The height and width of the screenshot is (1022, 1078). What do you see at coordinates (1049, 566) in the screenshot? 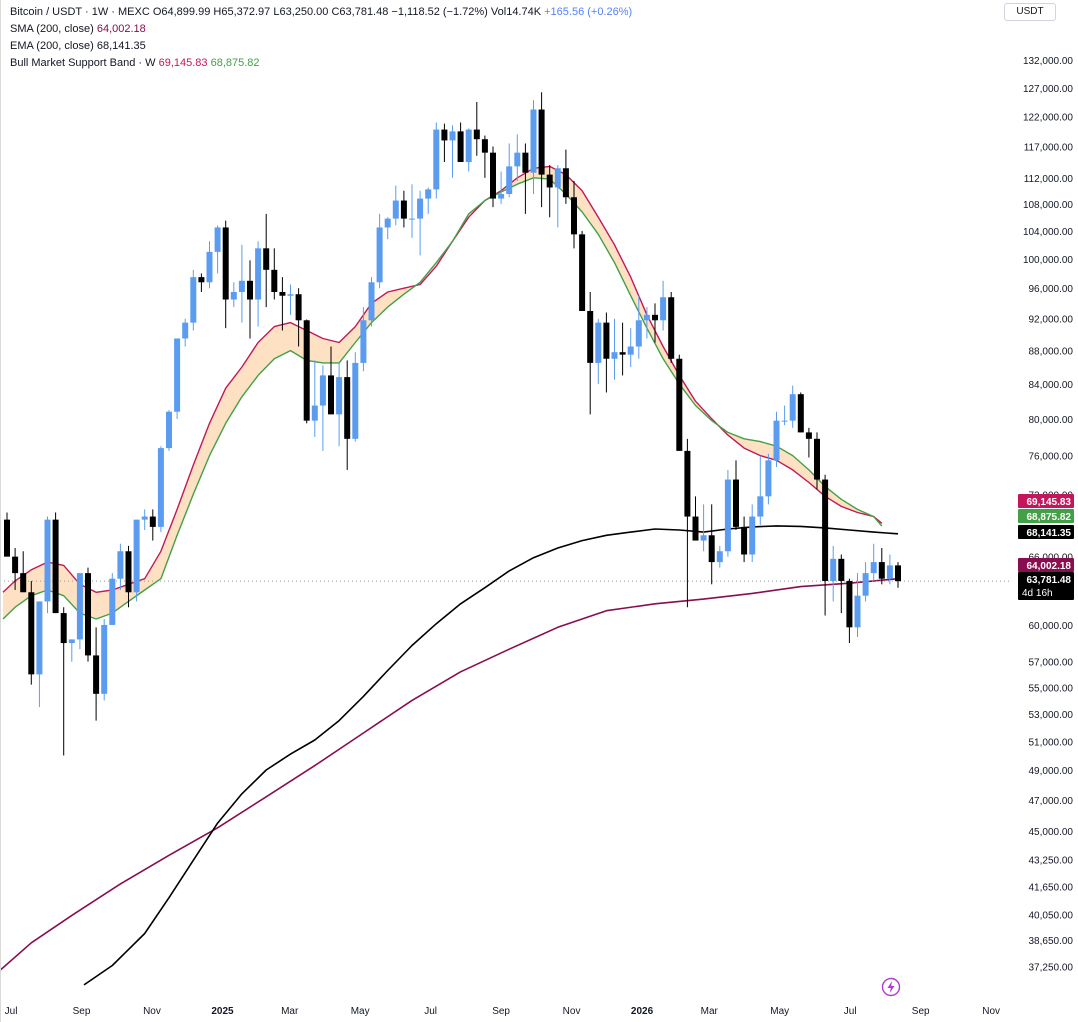
I see `sma-label-text: 64,002.18` at bounding box center [1049, 566].